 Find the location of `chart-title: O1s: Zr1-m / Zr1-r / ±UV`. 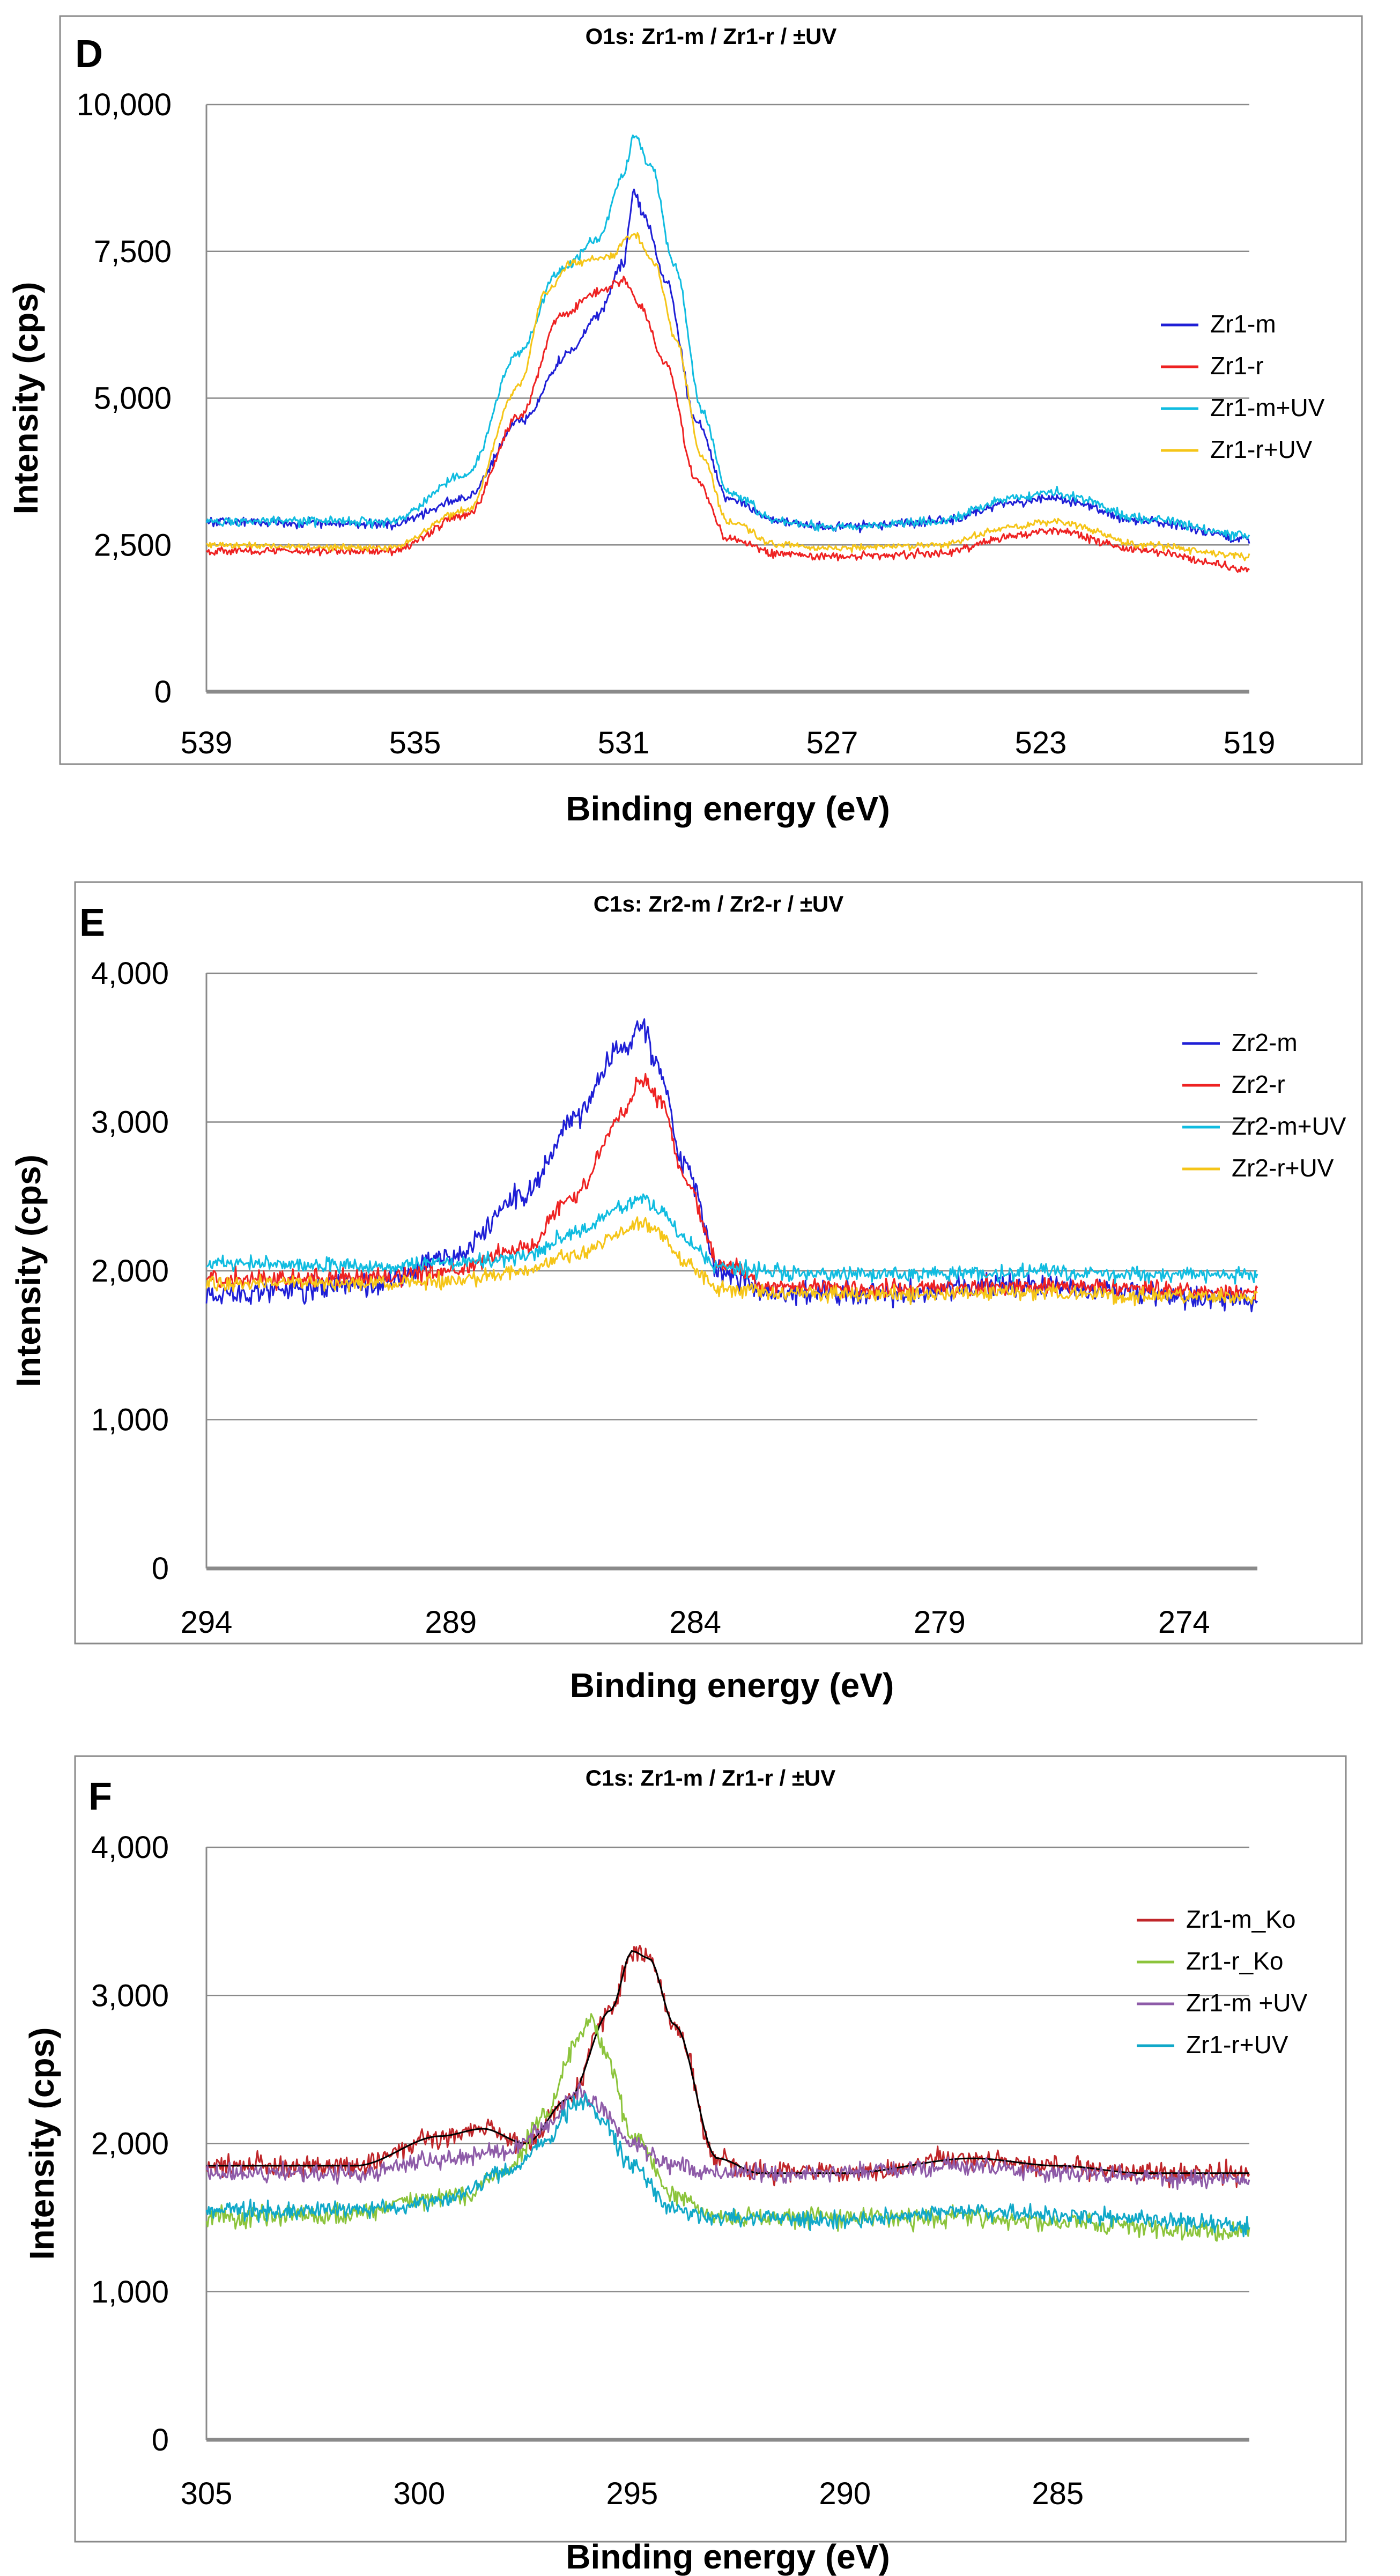

chart-title: O1s: Zr1-m / Zr1-r / ±UV is located at coordinates (711, 36).